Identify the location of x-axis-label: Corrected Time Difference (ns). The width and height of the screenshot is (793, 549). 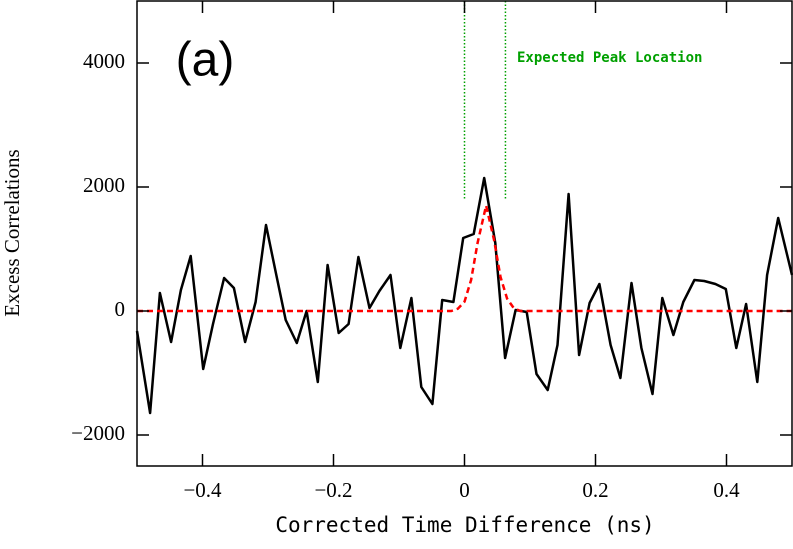
(464, 525).